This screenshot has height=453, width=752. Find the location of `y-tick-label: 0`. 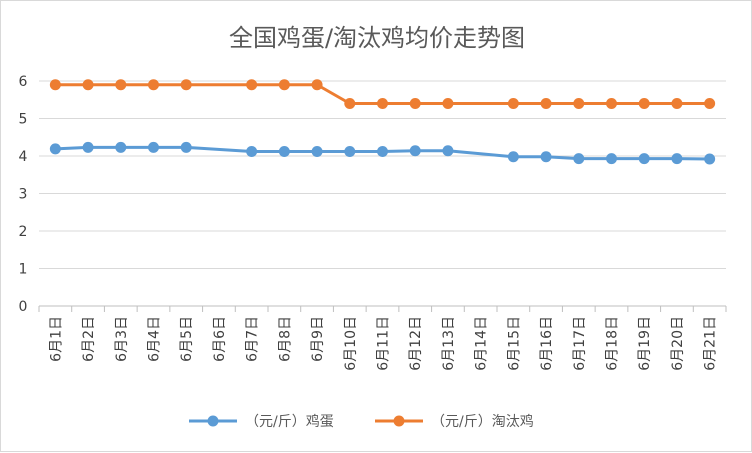

y-tick-label: 0 is located at coordinates (23, 307).